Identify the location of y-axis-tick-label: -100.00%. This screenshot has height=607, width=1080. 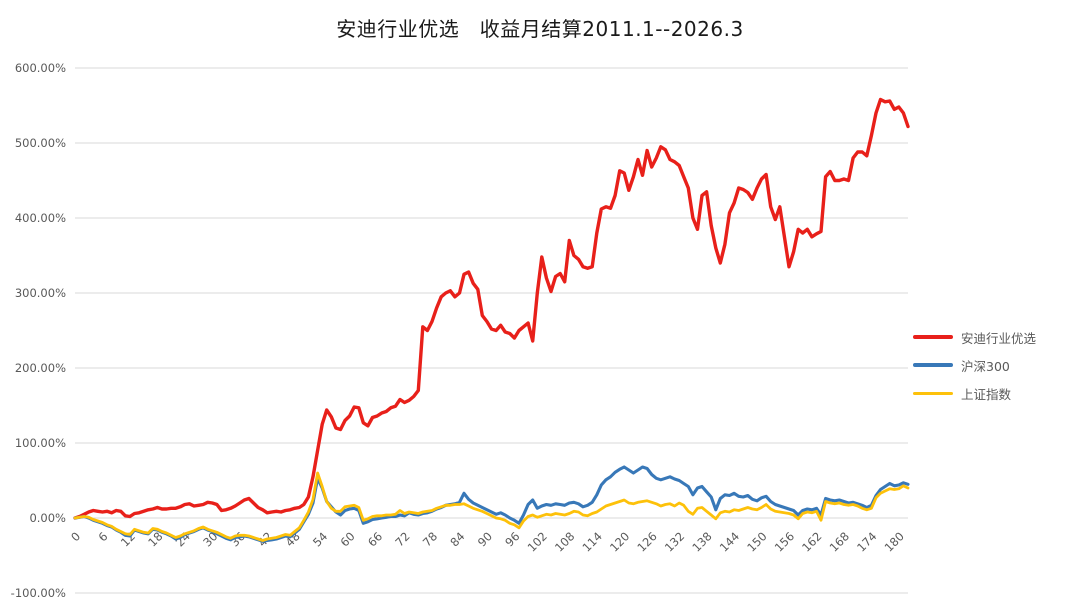
(38, 593).